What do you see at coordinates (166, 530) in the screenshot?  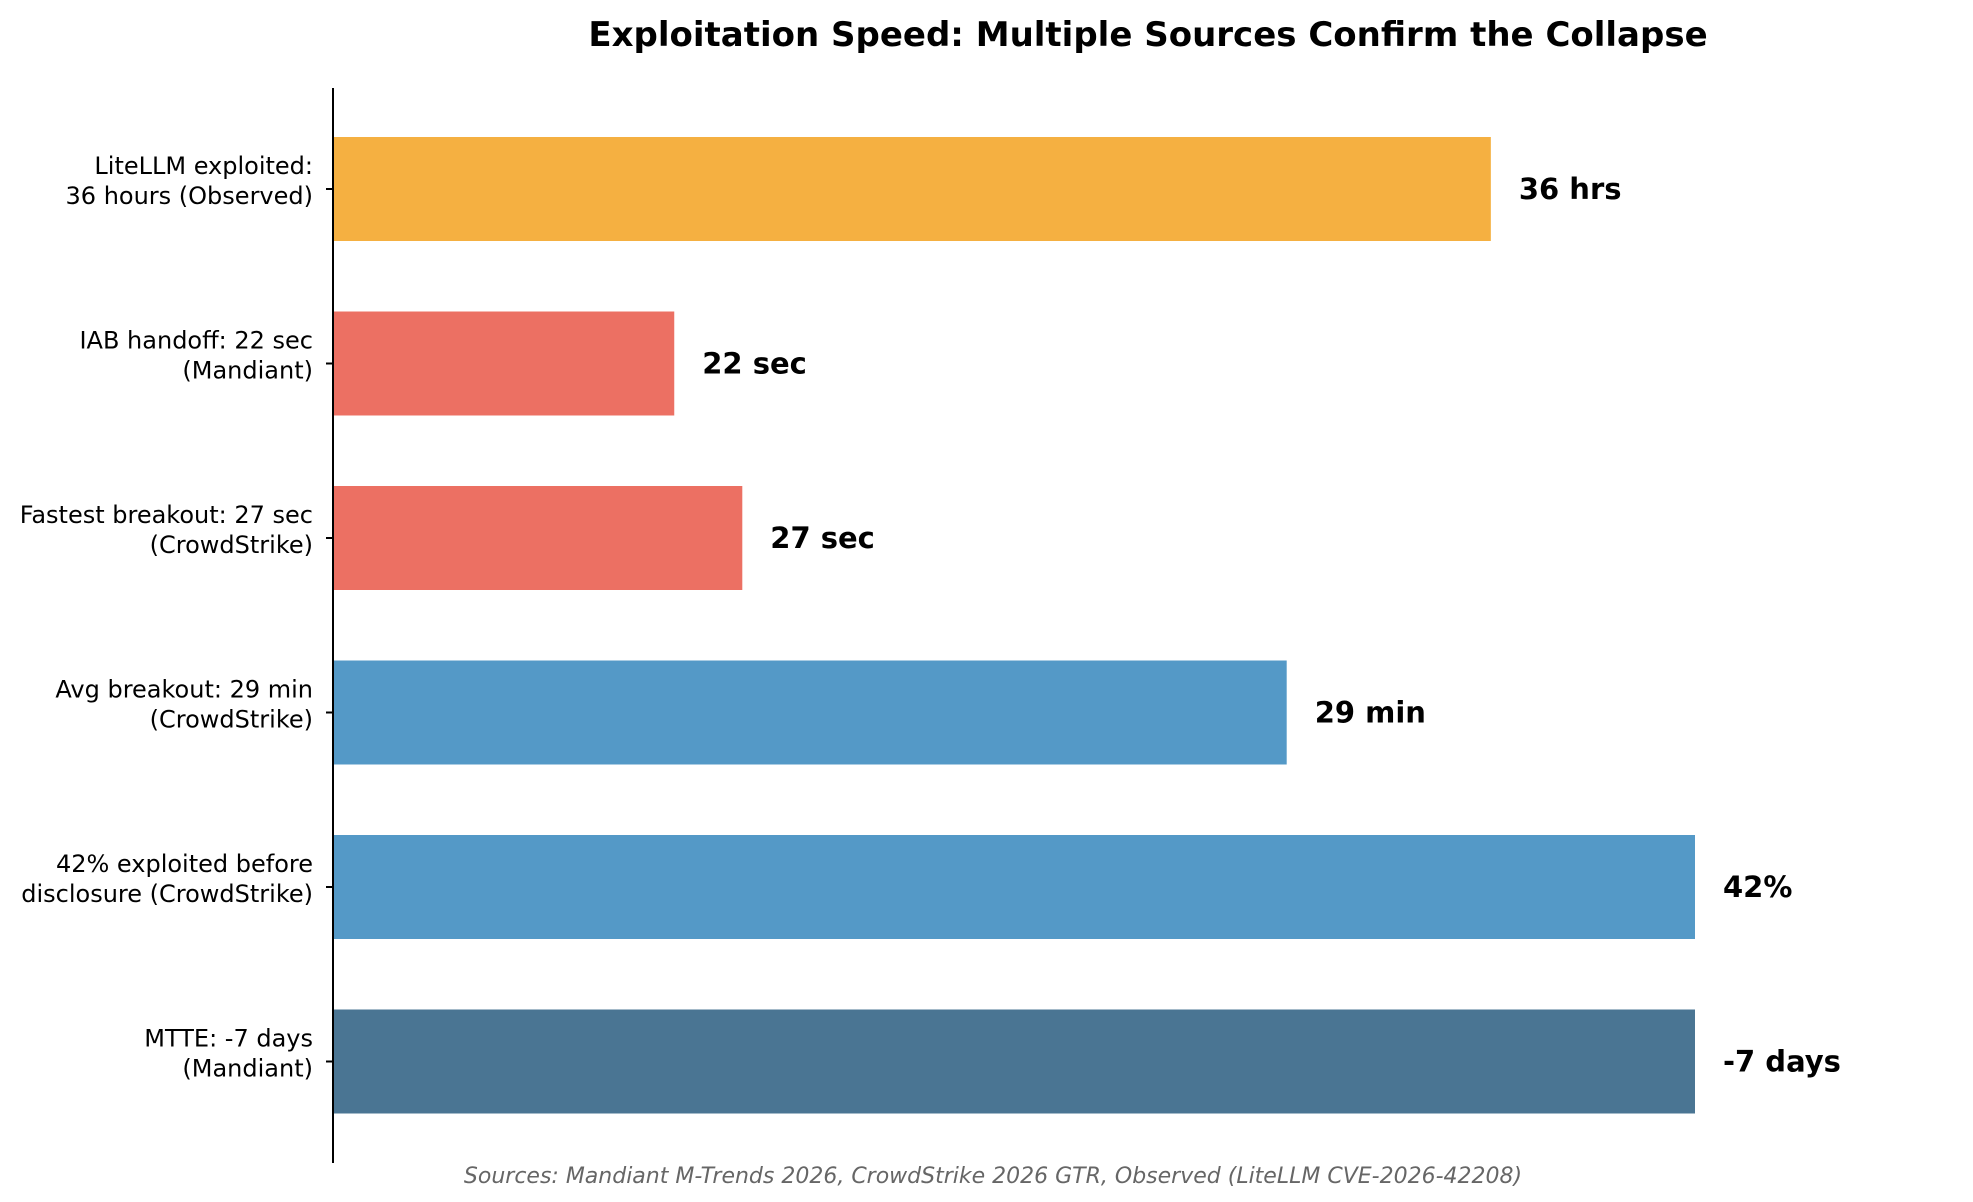 I see `category-label: Fastest breakout: 27 sec (CrowdStrike)` at bounding box center [166, 530].